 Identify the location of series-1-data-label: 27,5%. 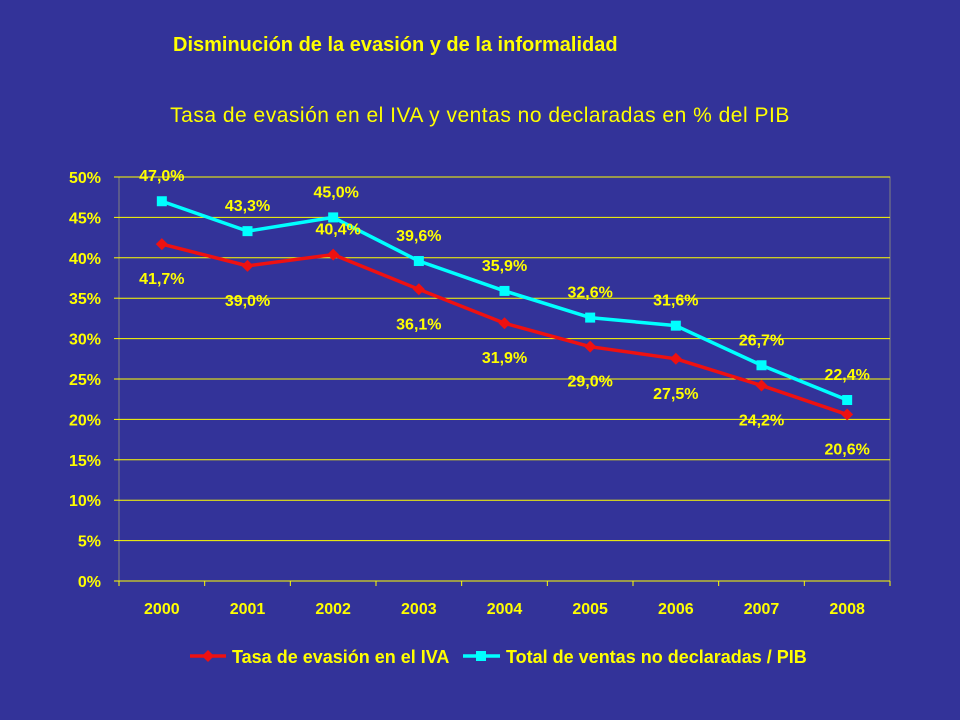
(675, 394).